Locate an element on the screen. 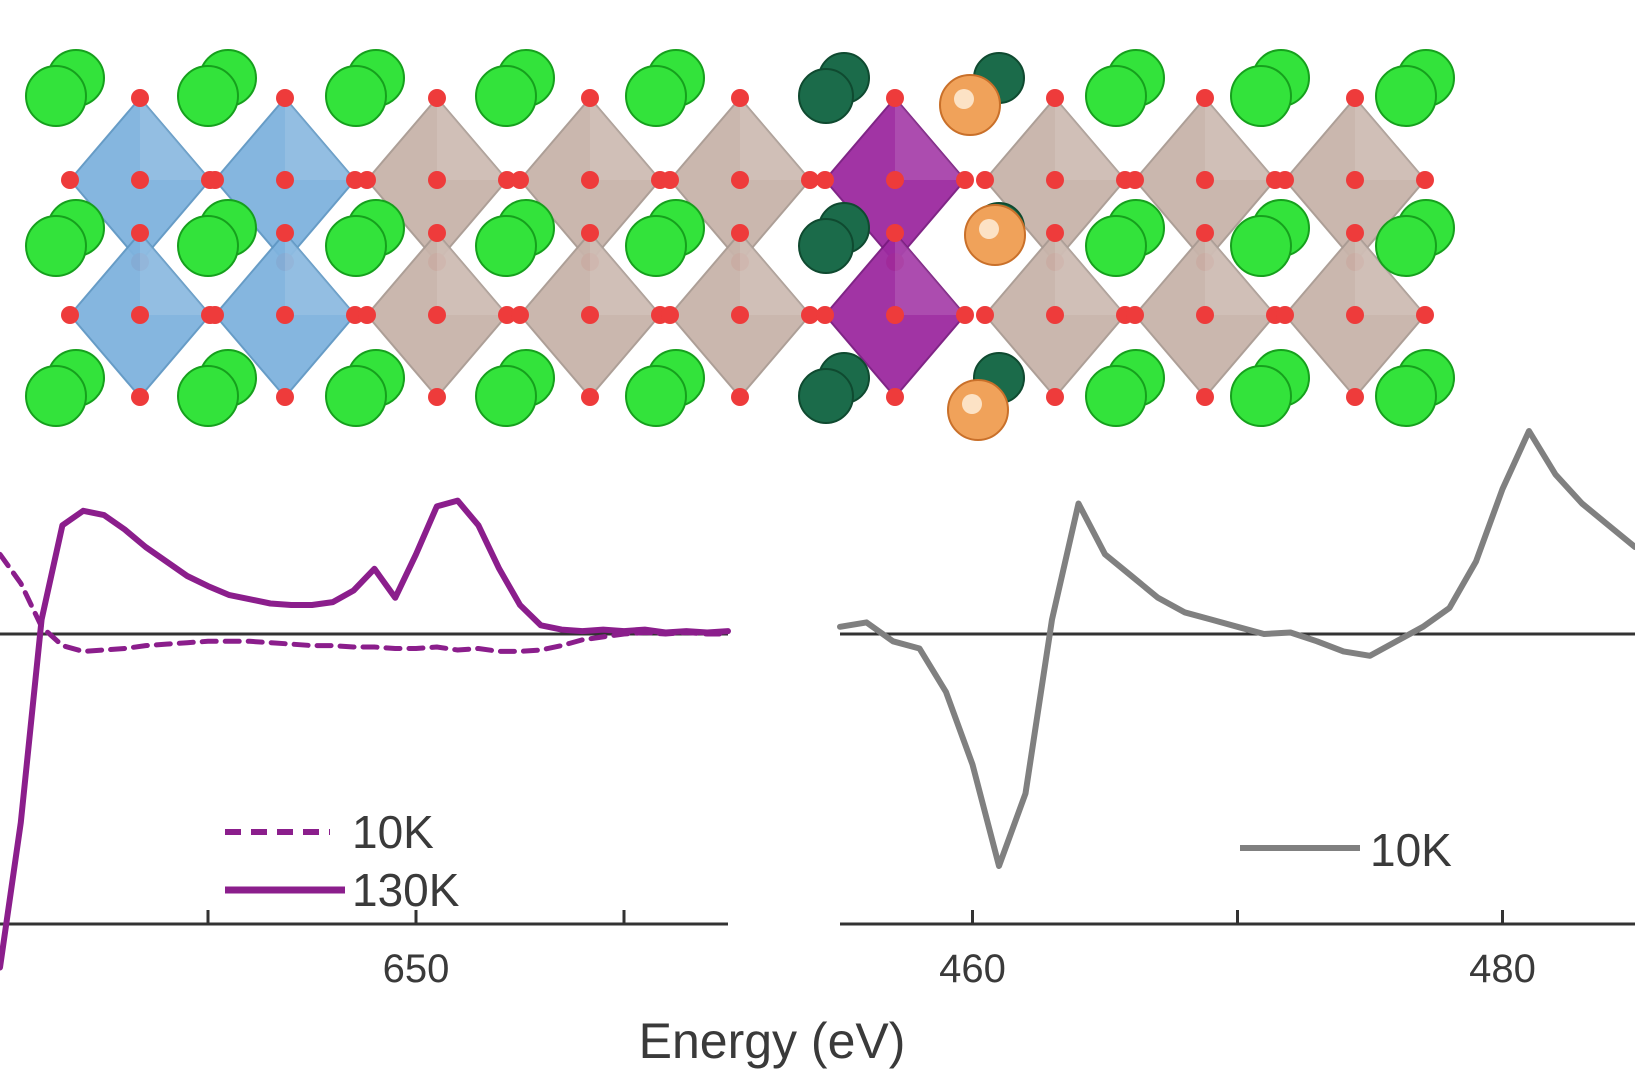 Image resolution: width=1635 pixels, height=1090 pixels. a-site-cation-dark is located at coordinates (826, 96).